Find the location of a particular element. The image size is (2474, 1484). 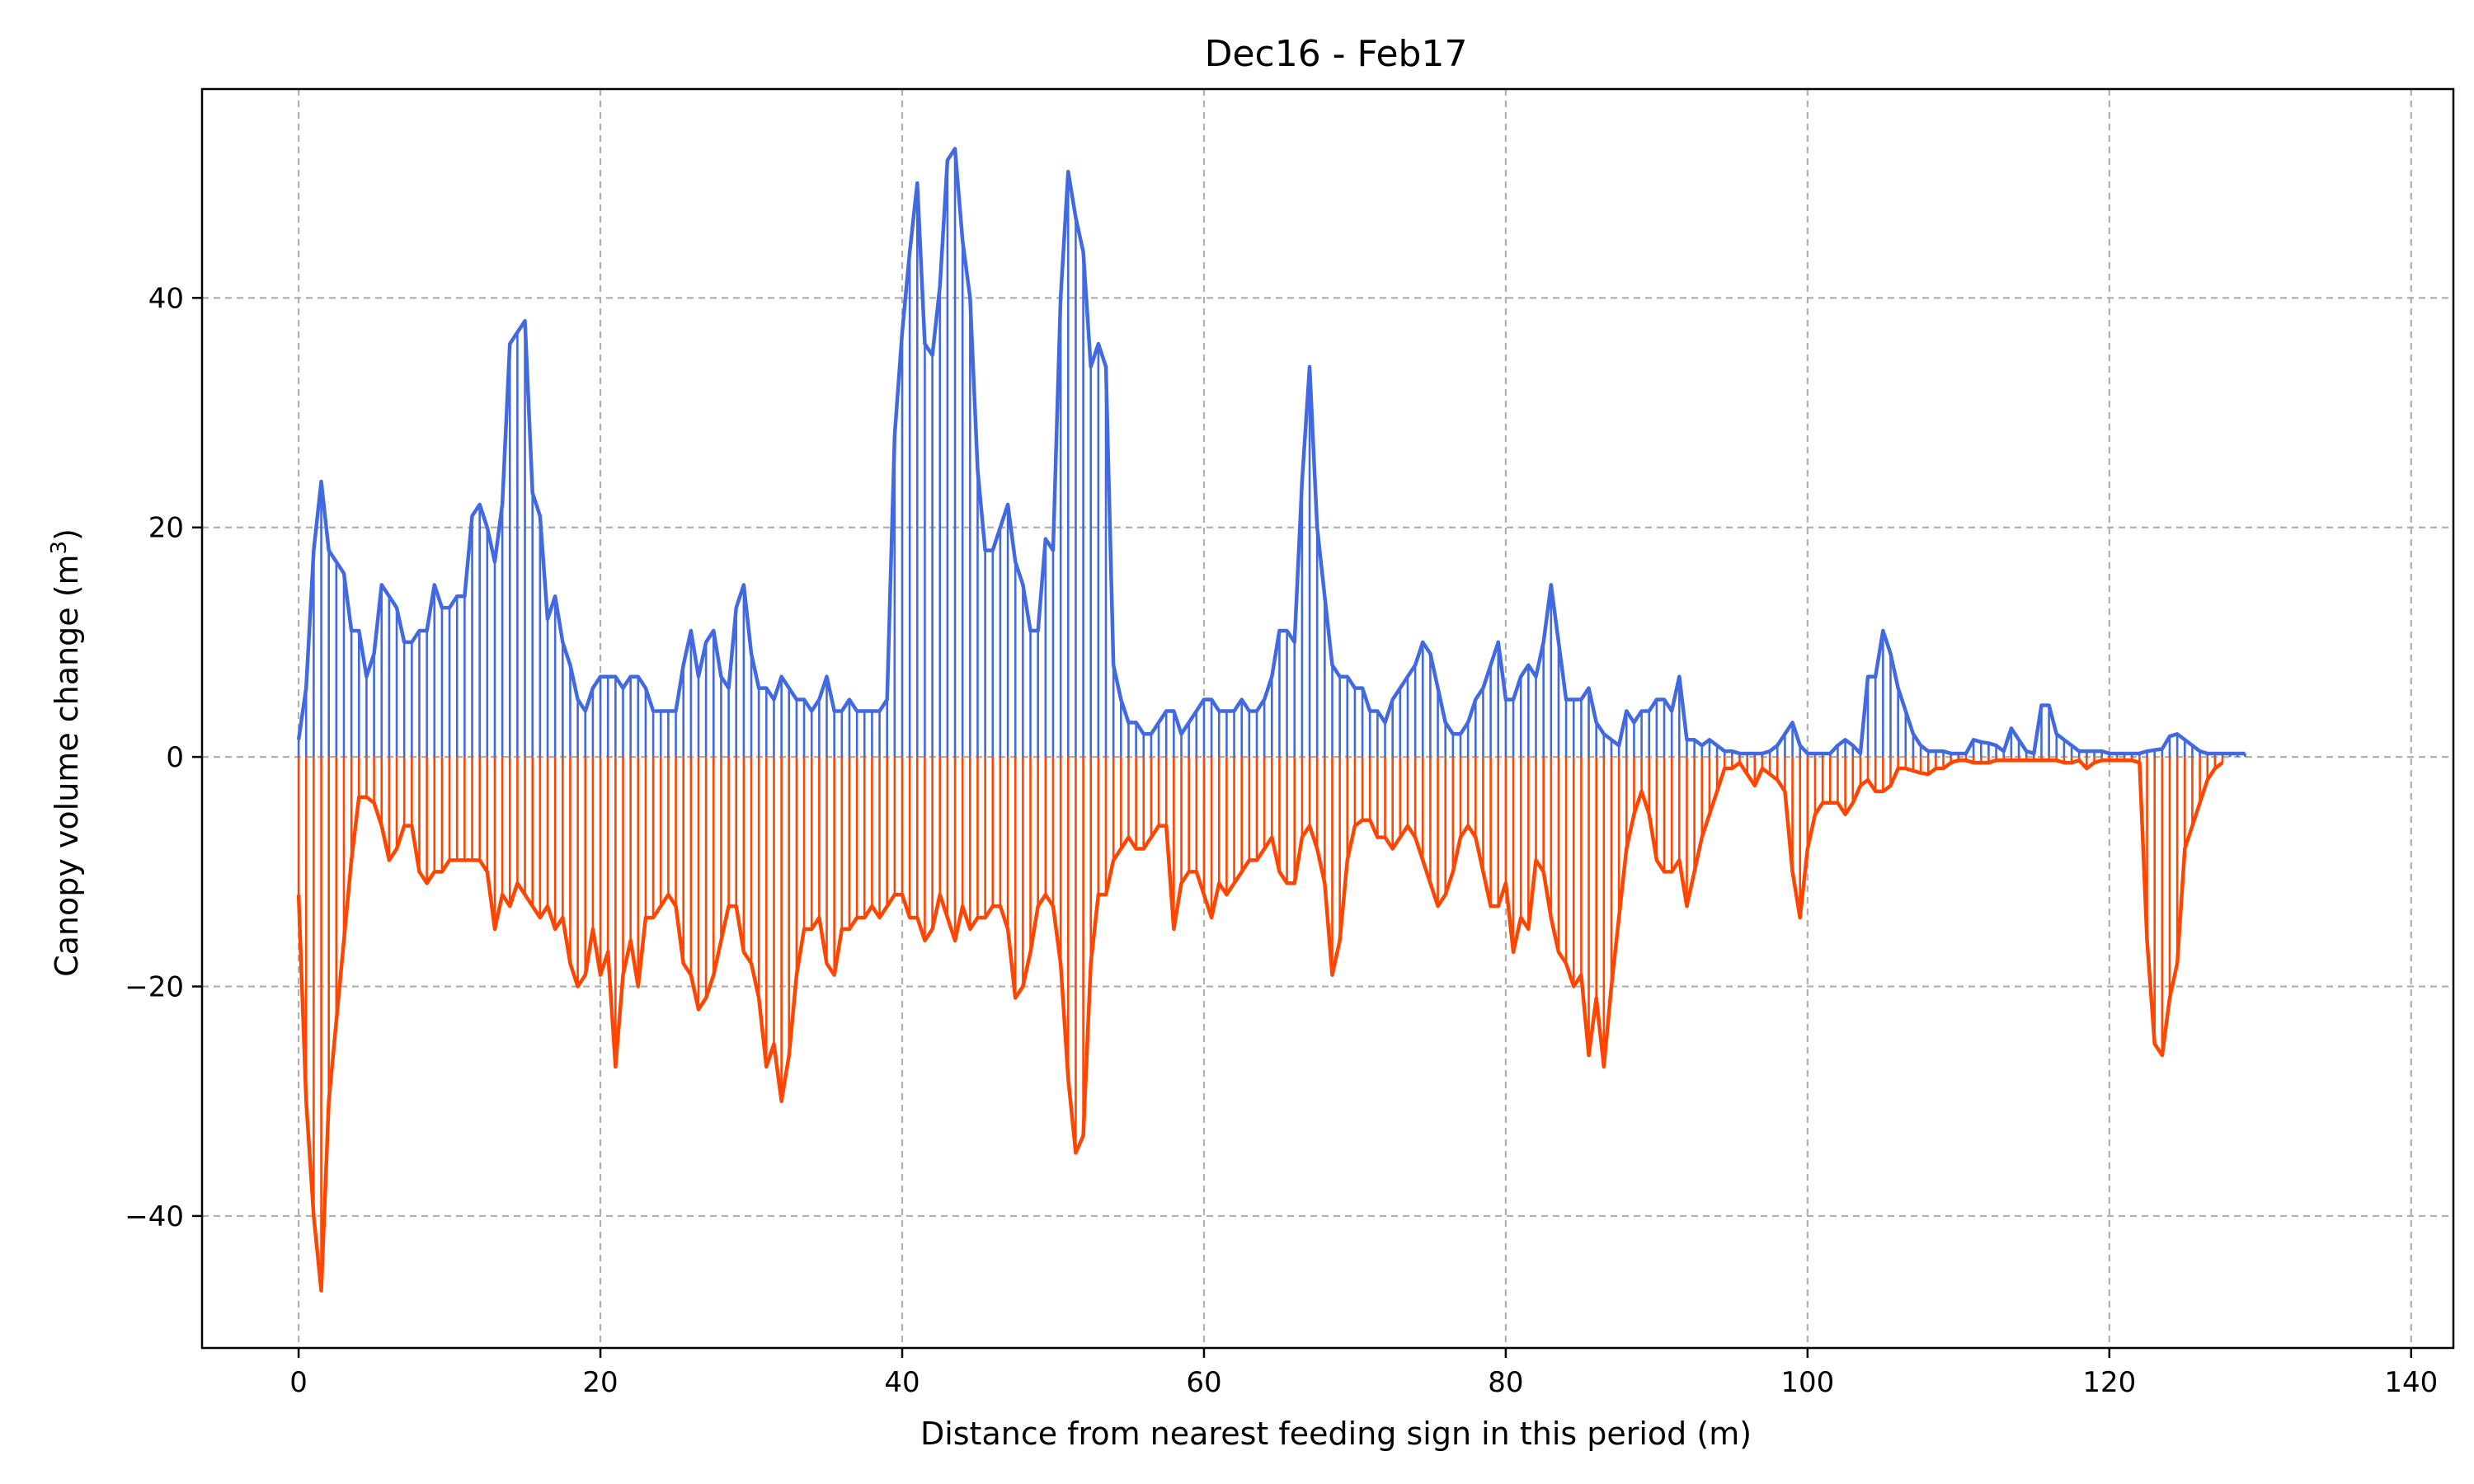

x-tick-label: 60 is located at coordinates (1203, 1382).